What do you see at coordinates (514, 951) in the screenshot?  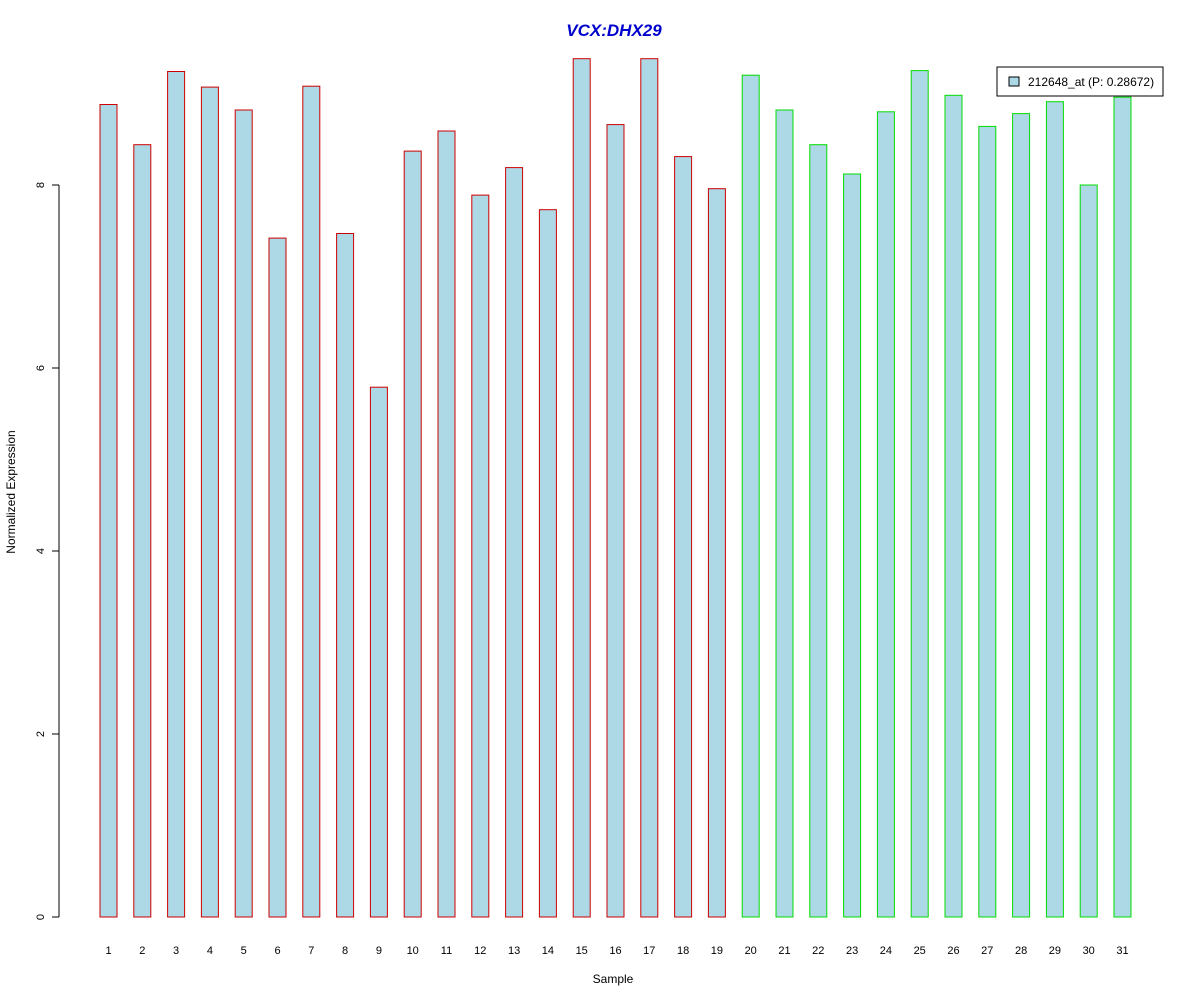 I see `x-tick-label: 13` at bounding box center [514, 951].